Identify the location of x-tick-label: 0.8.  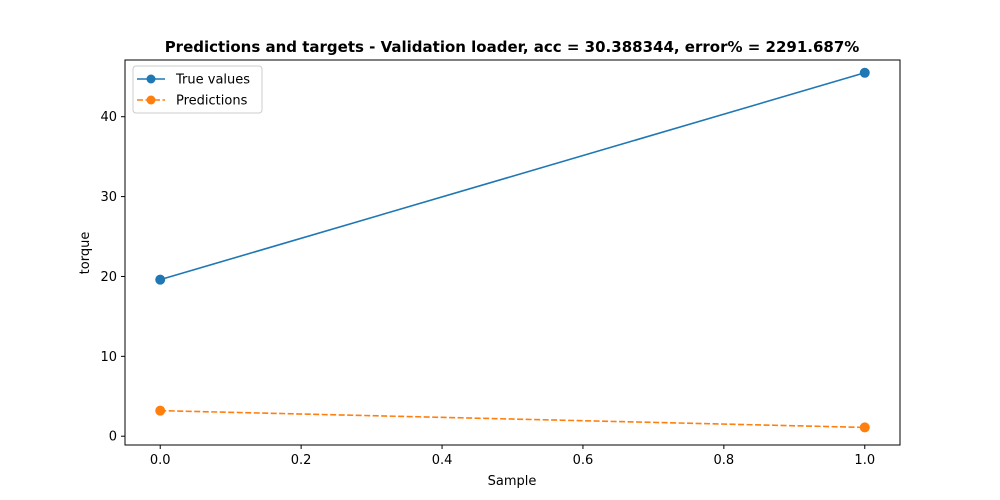
(724, 460).